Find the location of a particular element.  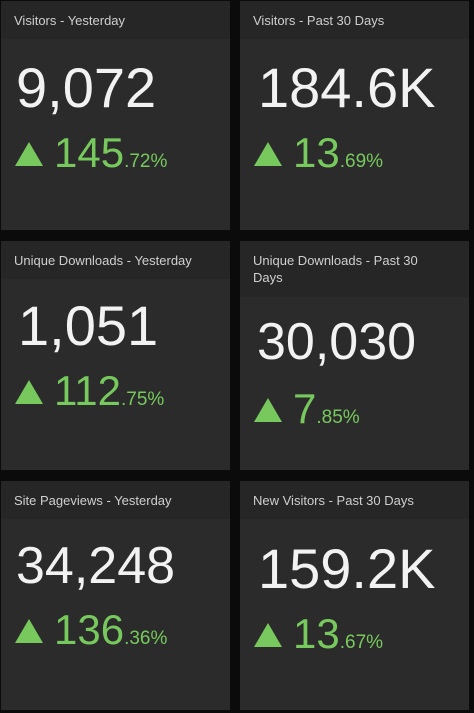

metric-change: 136 .36% is located at coordinates (91, 630).